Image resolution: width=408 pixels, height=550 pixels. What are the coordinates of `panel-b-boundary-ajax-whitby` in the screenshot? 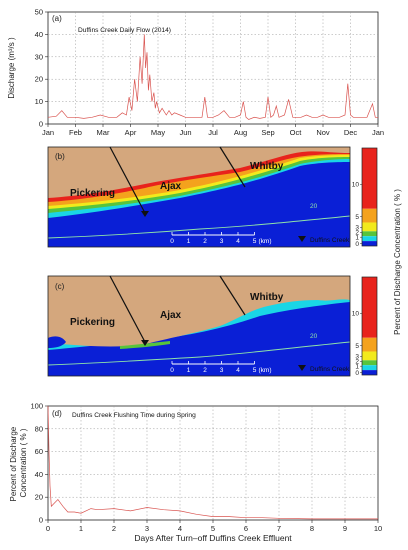 It's located at (232, 167).